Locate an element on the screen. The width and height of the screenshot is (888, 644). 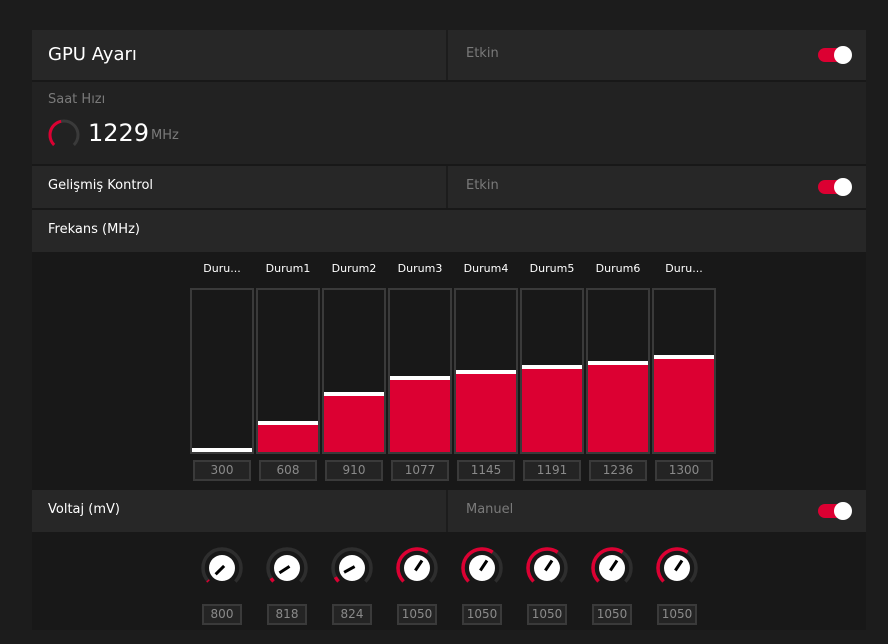
frequency-value-input: 1191 is located at coordinates (552, 470).